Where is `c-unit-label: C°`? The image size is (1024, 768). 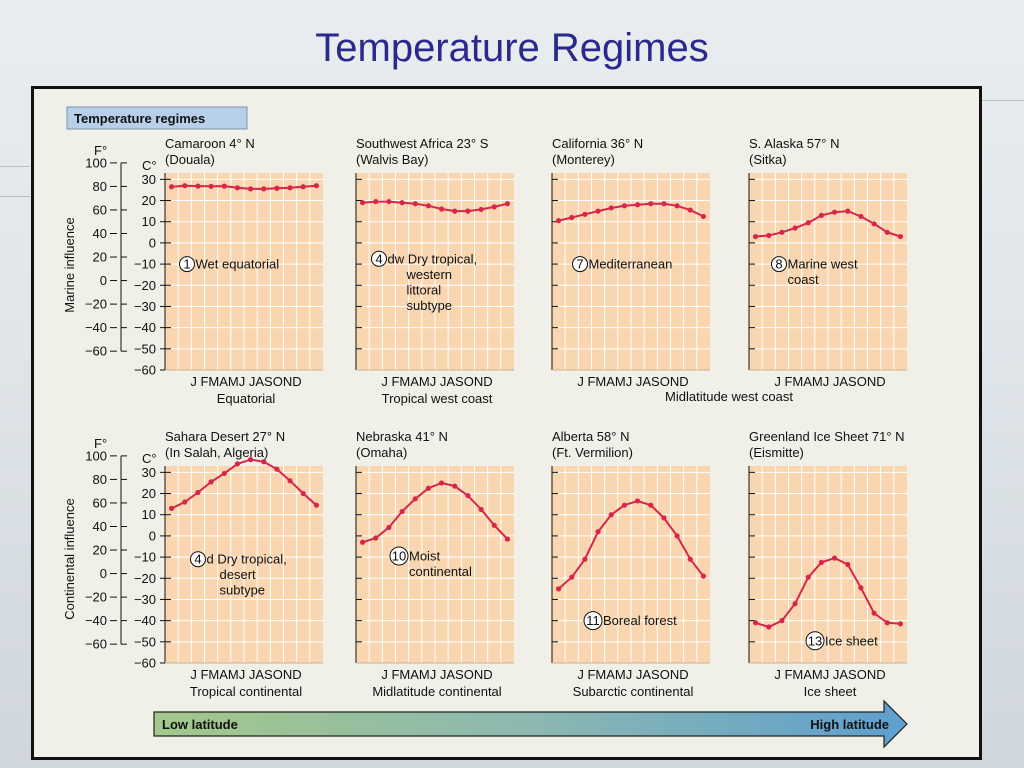
c-unit-label: C° is located at coordinates (149, 458).